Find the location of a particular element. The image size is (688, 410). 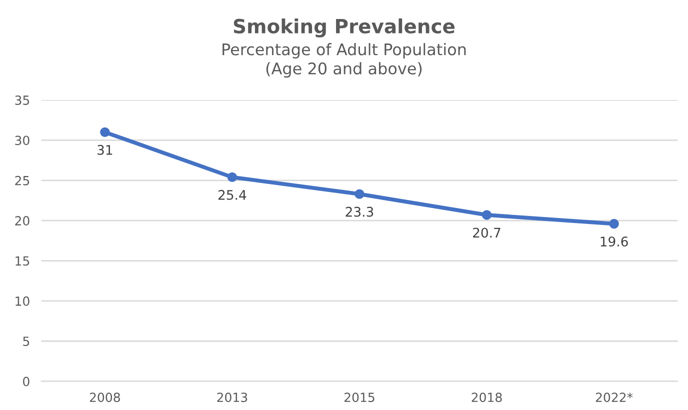

y-tick-label: 0 is located at coordinates (26, 381).